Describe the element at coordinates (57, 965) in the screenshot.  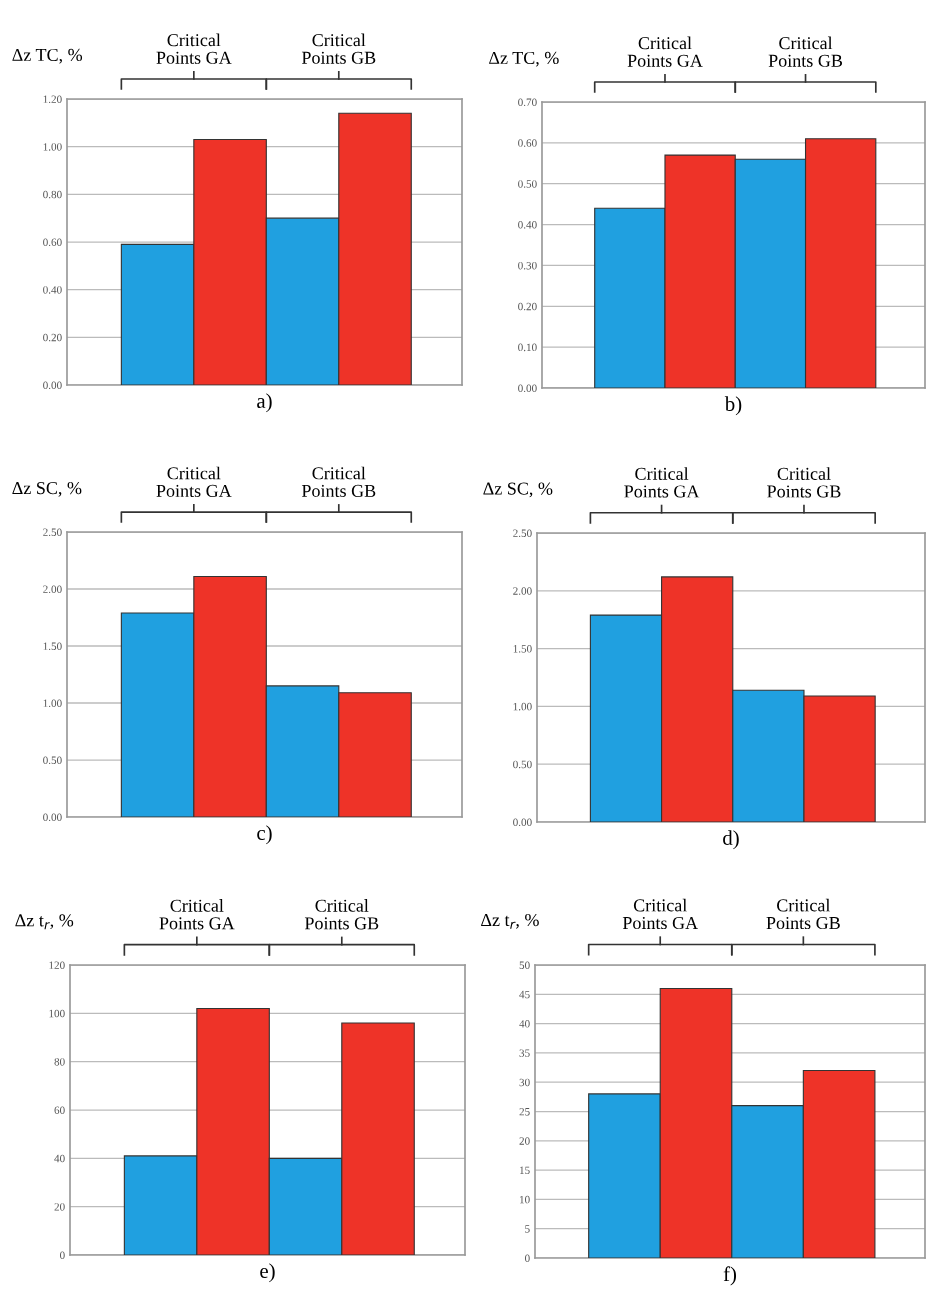
I see `y-tick-label: 120` at that location.